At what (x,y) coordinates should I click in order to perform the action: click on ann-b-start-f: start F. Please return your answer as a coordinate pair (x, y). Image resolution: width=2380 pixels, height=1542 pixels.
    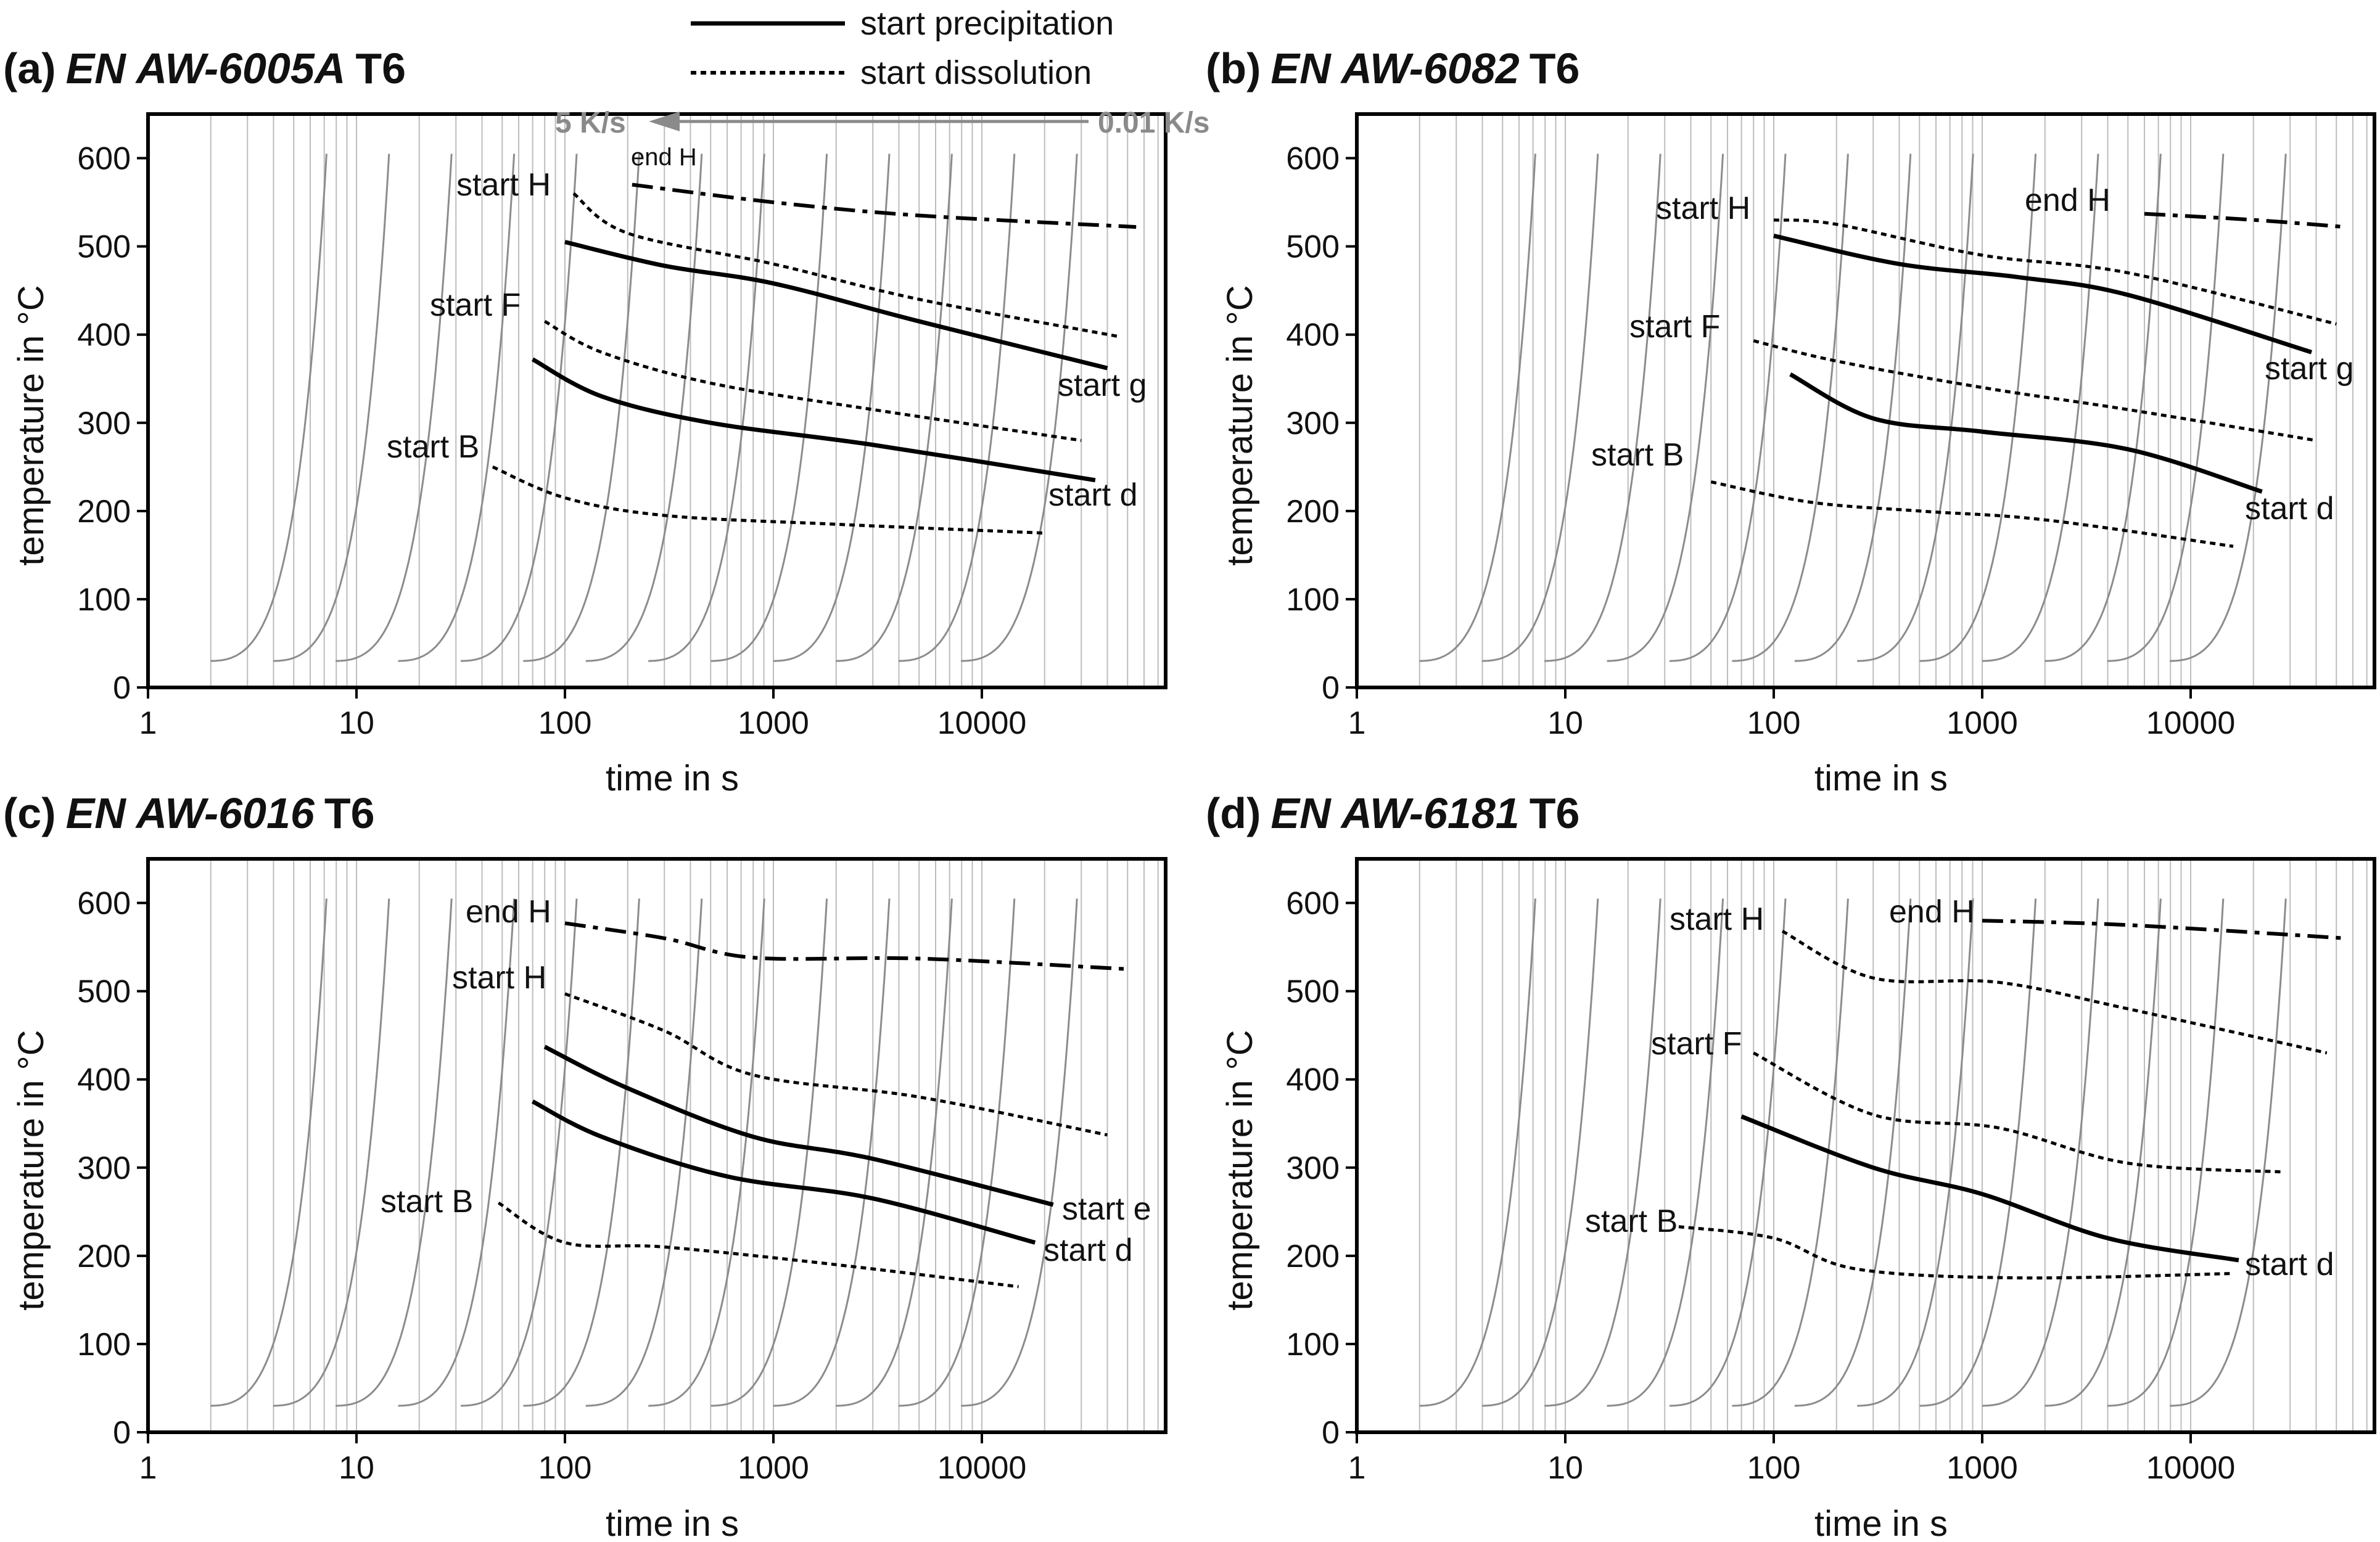
    Looking at the image, I should click on (1675, 327).